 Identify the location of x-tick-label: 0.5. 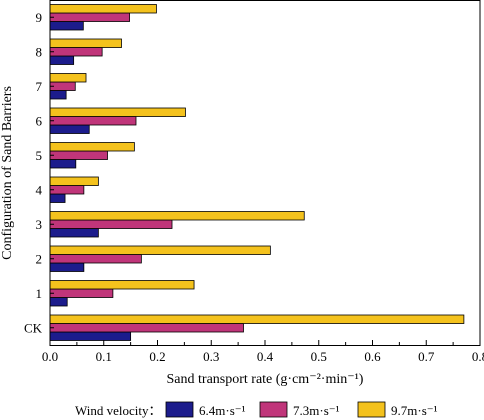
(319, 356).